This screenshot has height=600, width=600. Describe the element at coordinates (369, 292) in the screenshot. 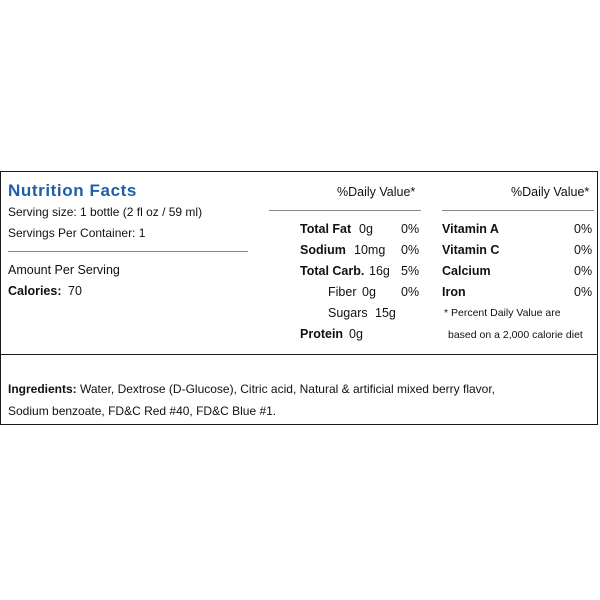

I see `fiber-amount: 0g` at that location.